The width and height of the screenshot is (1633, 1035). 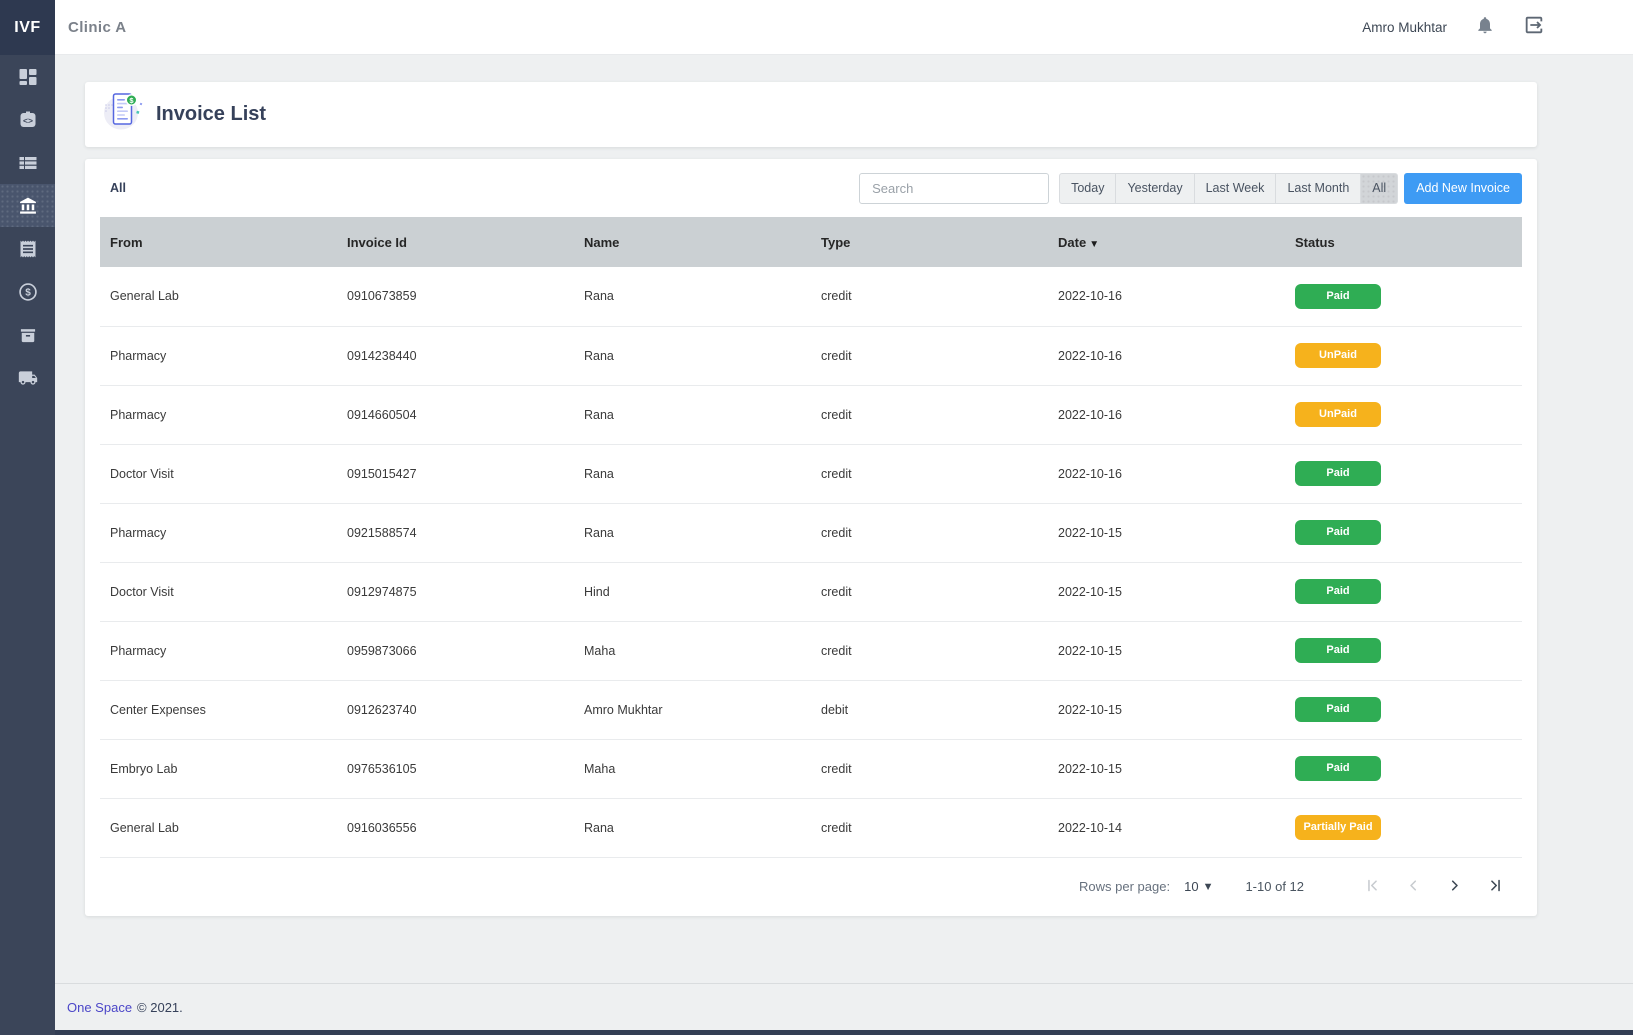 I want to click on invoice-table-header: From Invoice Id Name Type Date ▼ Status, so click(x=811, y=242).